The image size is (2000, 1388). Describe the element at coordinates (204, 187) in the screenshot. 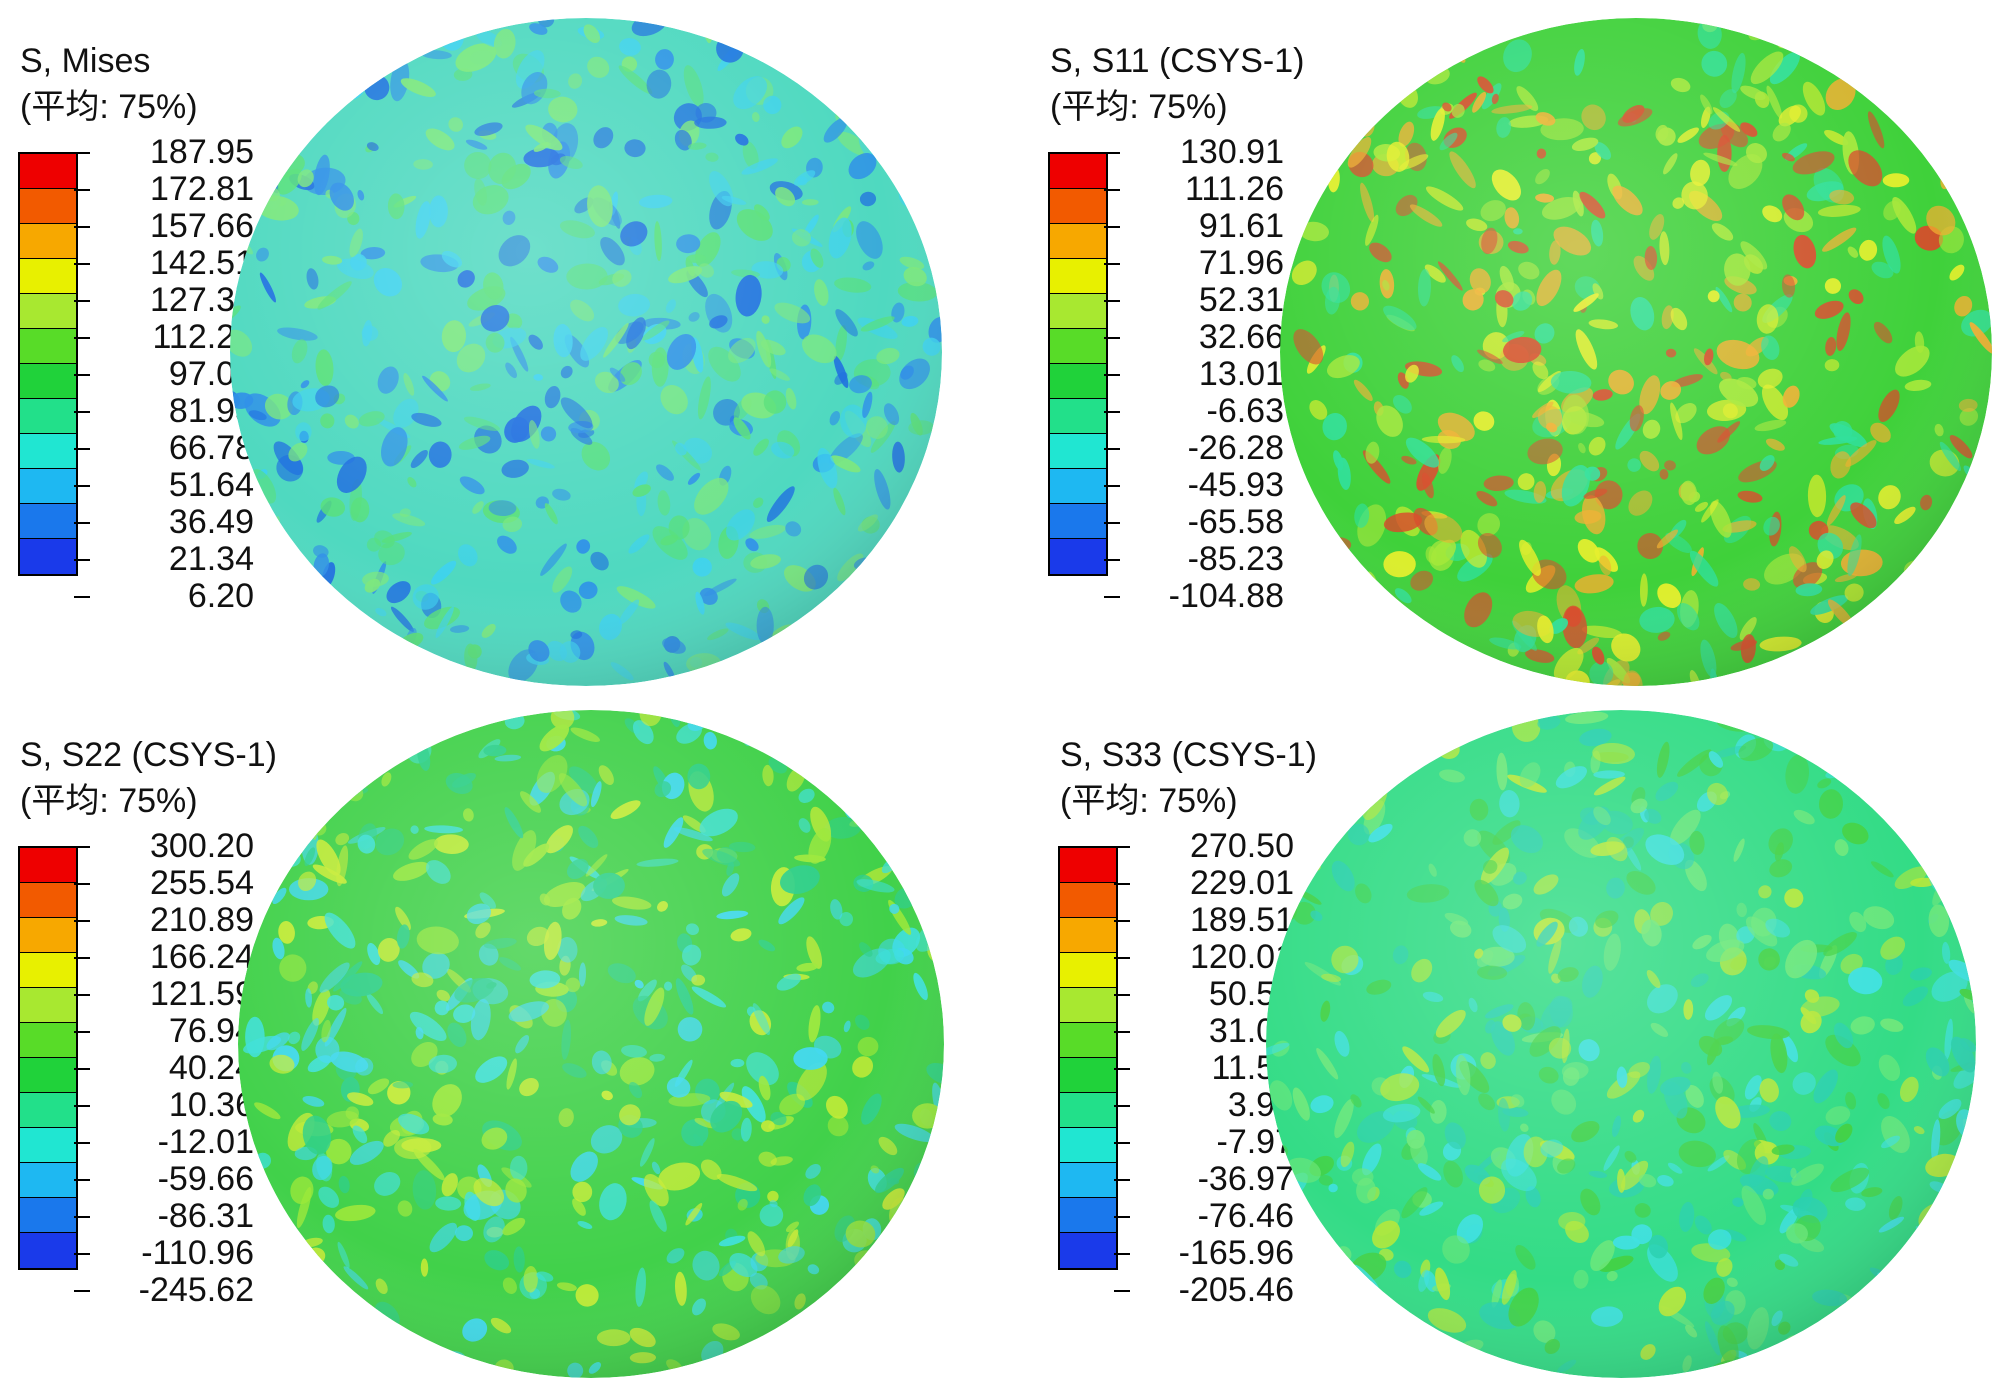

I see `tick-row: 172.81` at that location.